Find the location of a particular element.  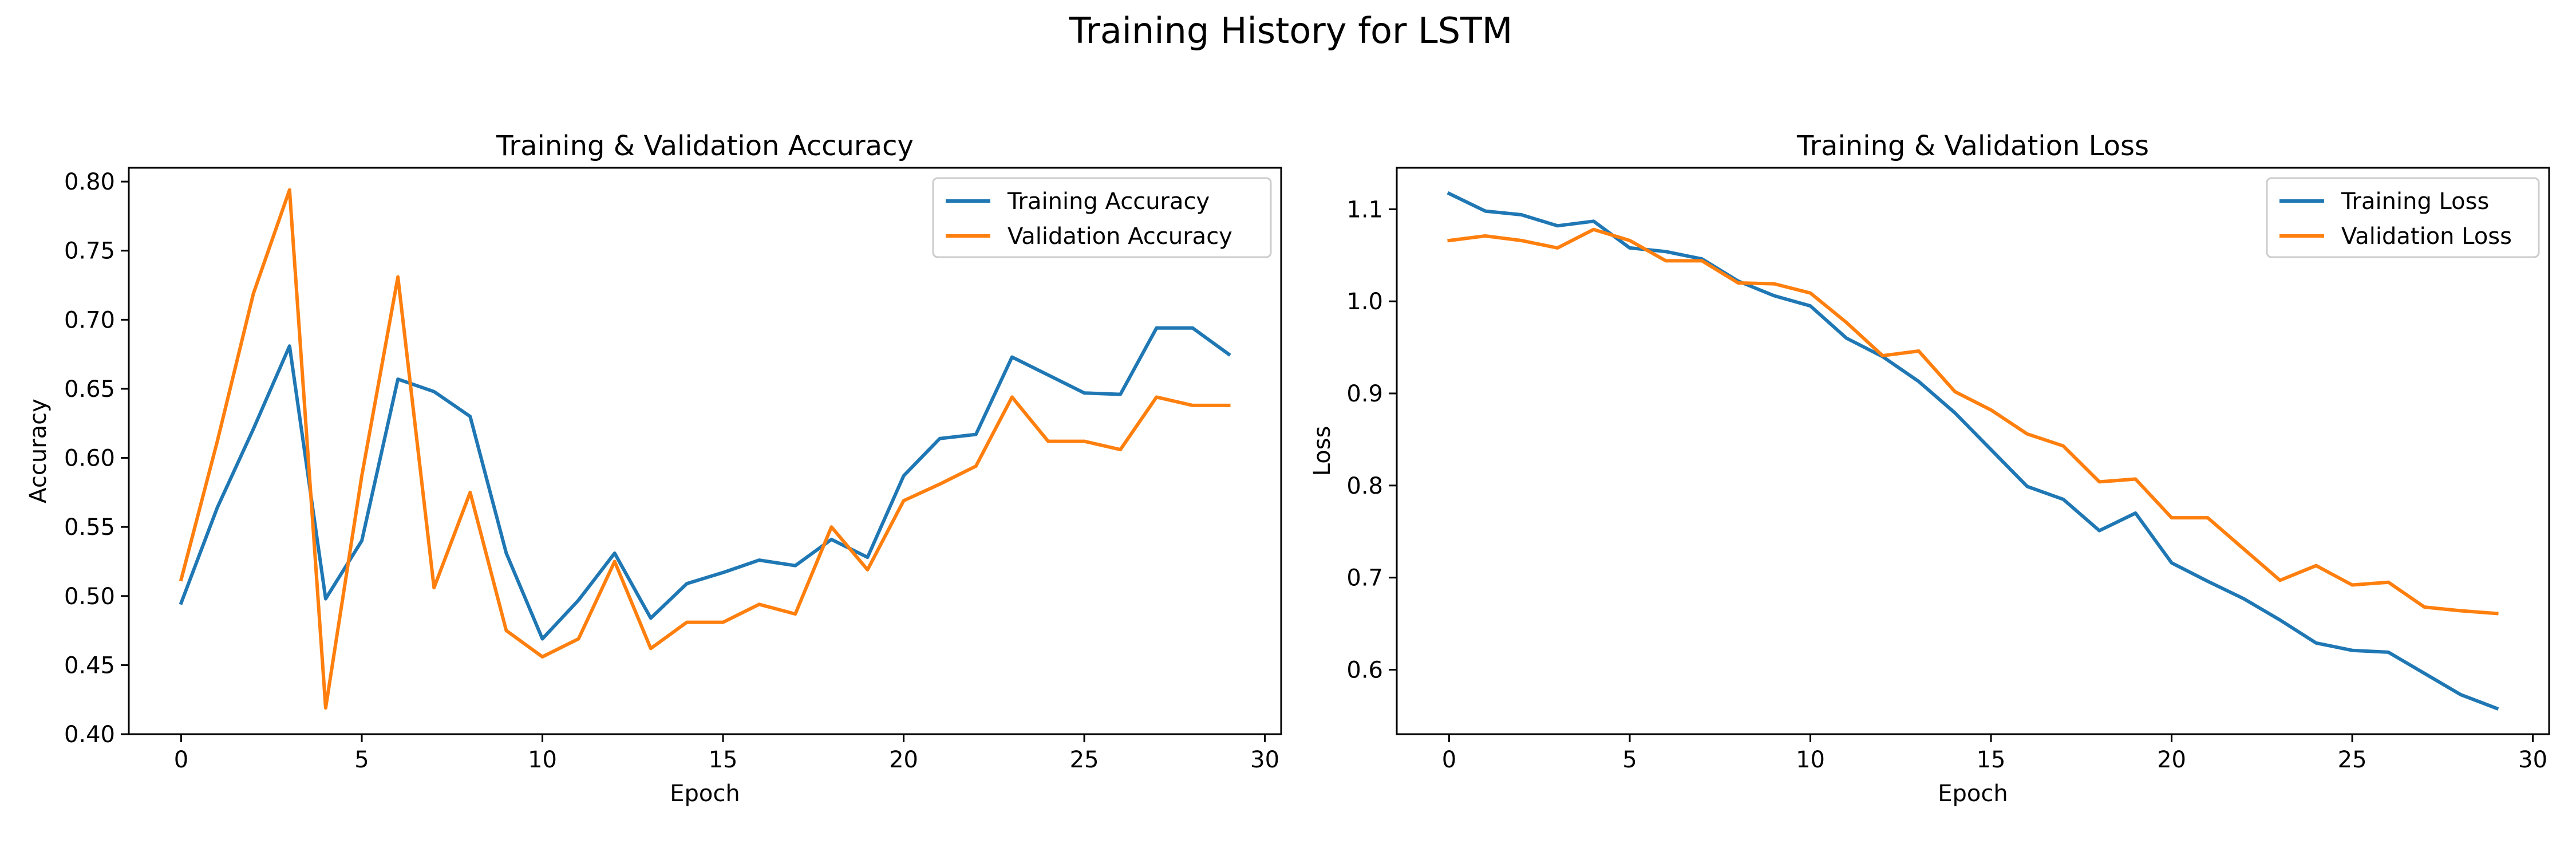

accuracy-legend-box is located at coordinates (1102, 217).